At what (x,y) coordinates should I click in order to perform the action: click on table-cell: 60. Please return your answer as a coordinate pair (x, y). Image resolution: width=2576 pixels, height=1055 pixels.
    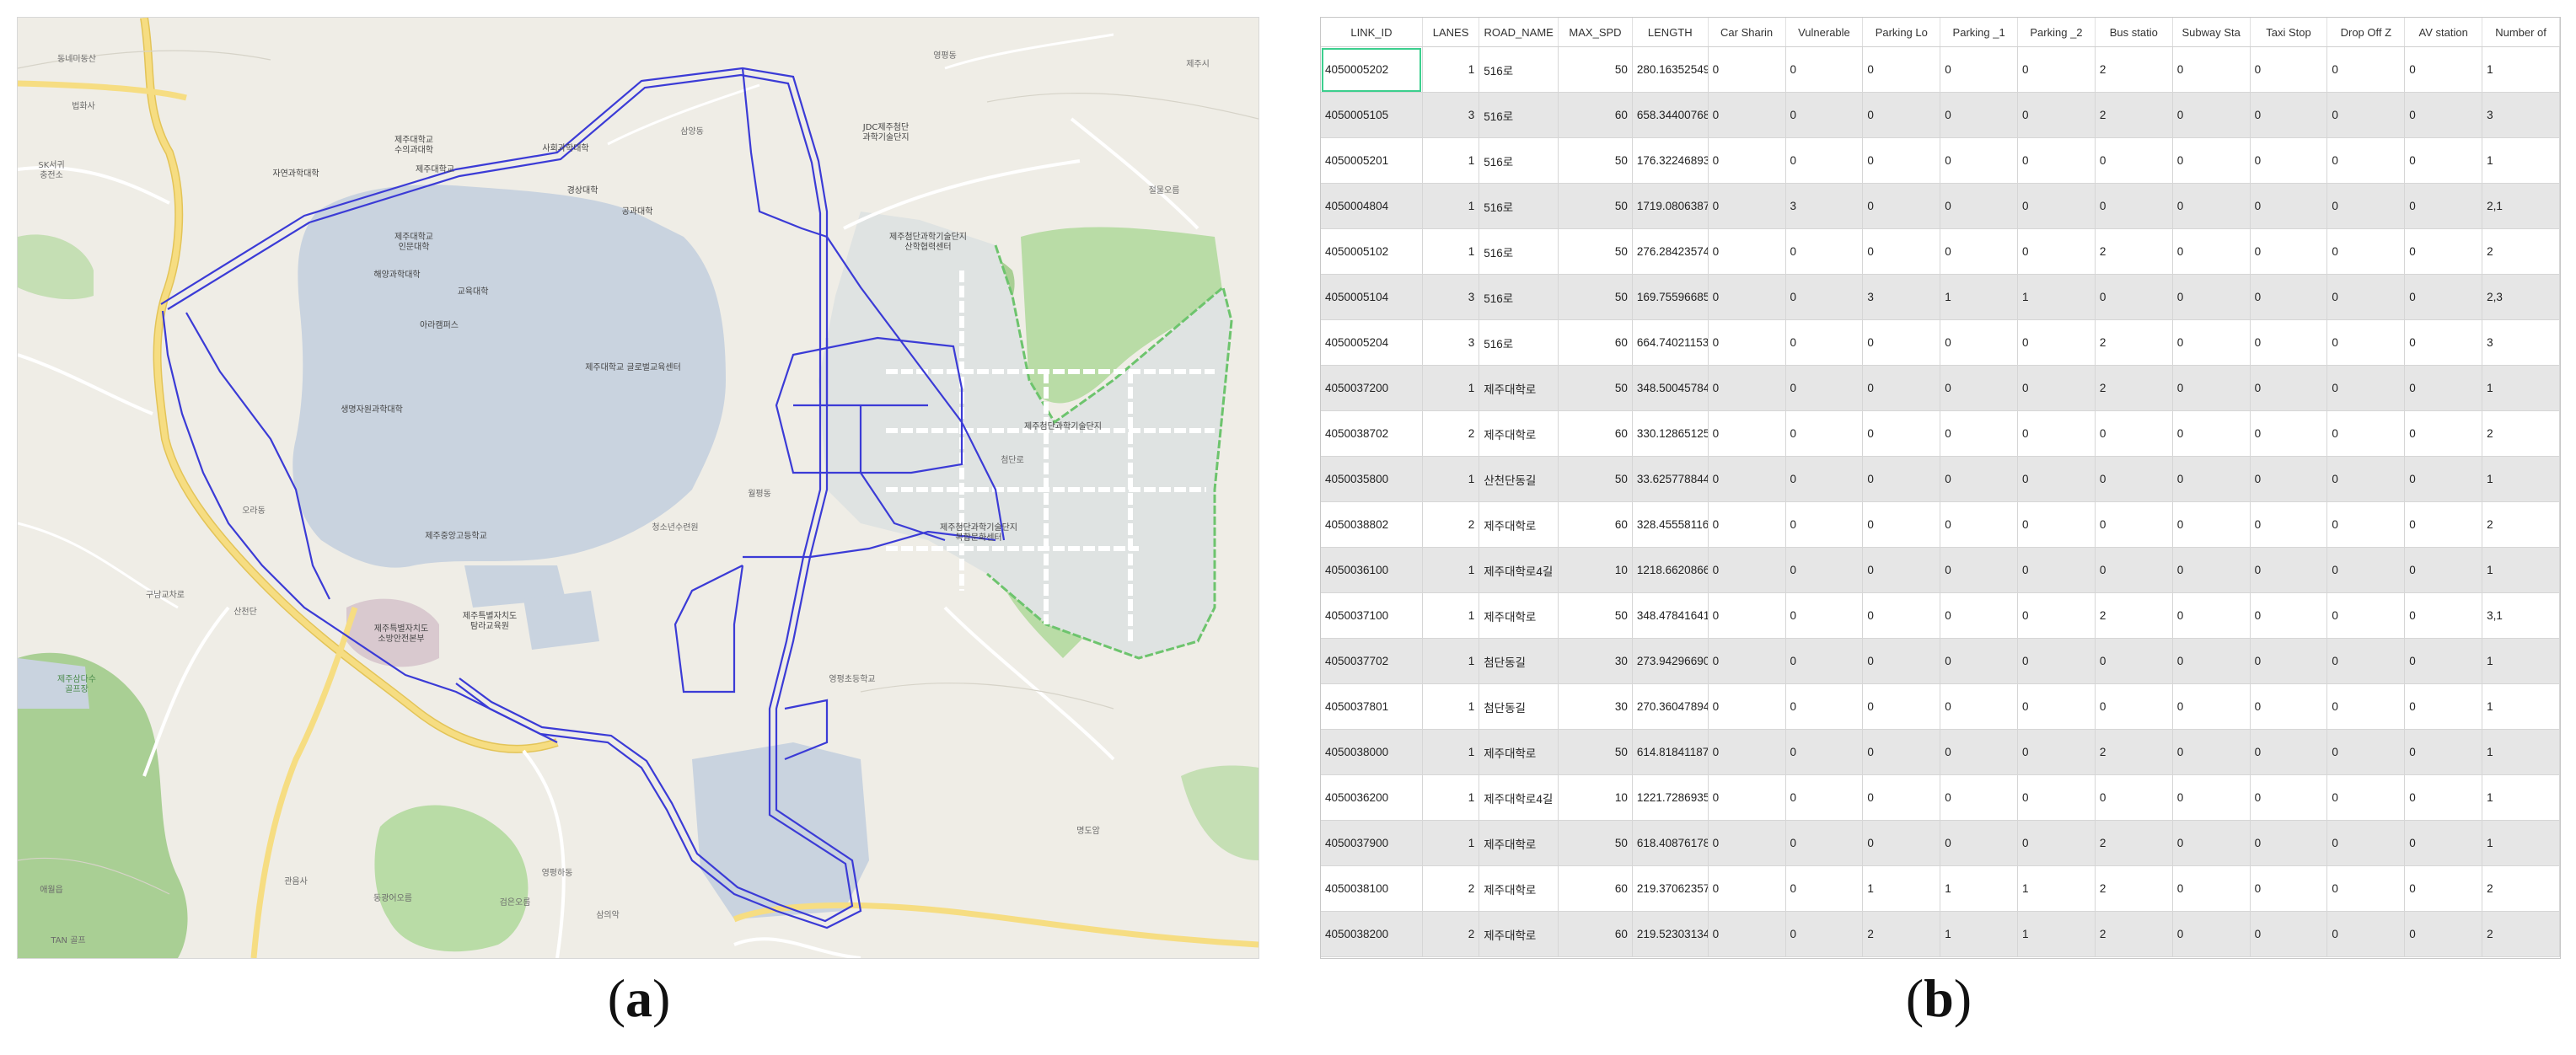
    Looking at the image, I should click on (1595, 934).